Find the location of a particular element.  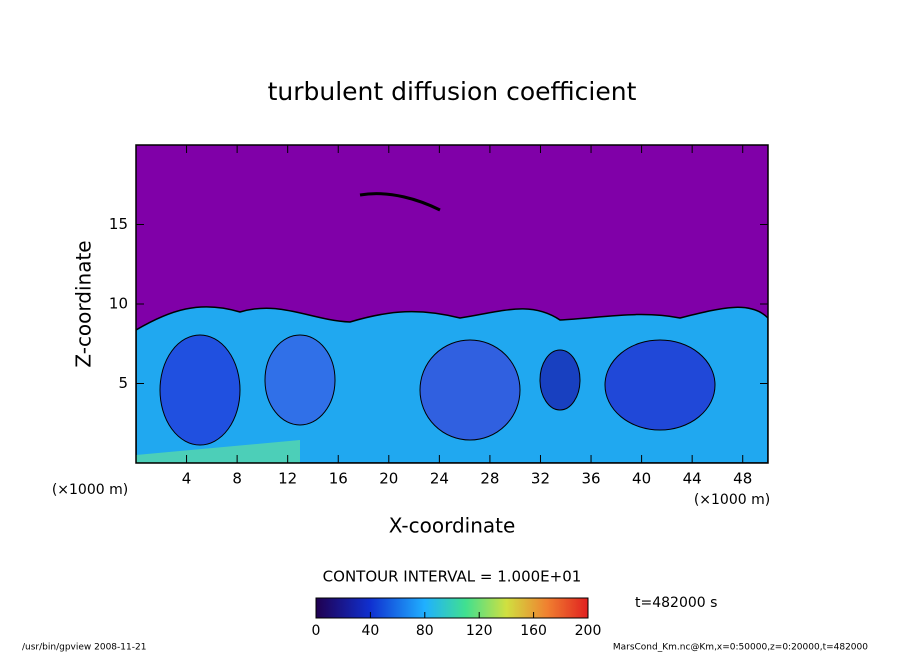

x-tick-label: 8 is located at coordinates (237, 479).